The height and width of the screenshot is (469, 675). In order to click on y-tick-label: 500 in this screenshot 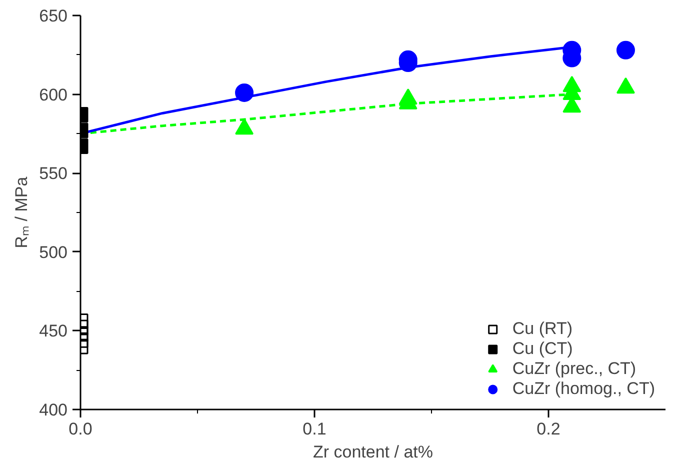, I will do `click(53, 252)`.